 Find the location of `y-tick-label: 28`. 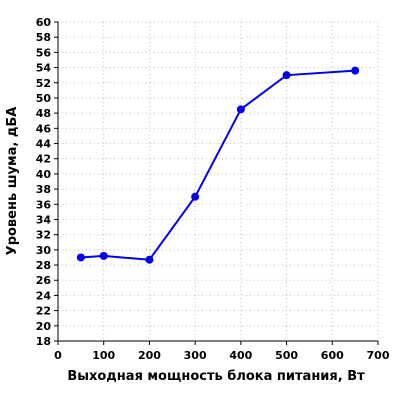

y-tick-label: 28 is located at coordinates (43, 265).